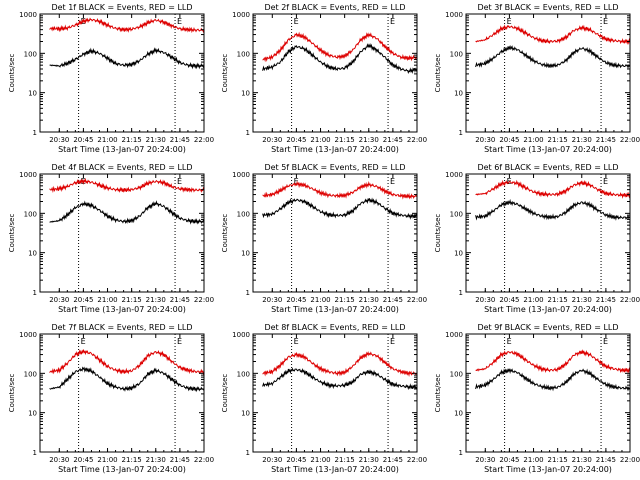  Describe the element at coordinates (547, 167) in the screenshot. I see `panel-title: Det 6f BLACK = Events, RED = LLD` at that location.